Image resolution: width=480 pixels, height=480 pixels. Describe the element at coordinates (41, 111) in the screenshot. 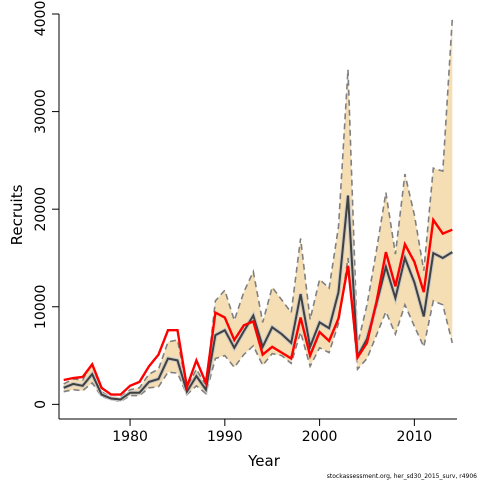

I see `y-tick-label: 30000` at that location.